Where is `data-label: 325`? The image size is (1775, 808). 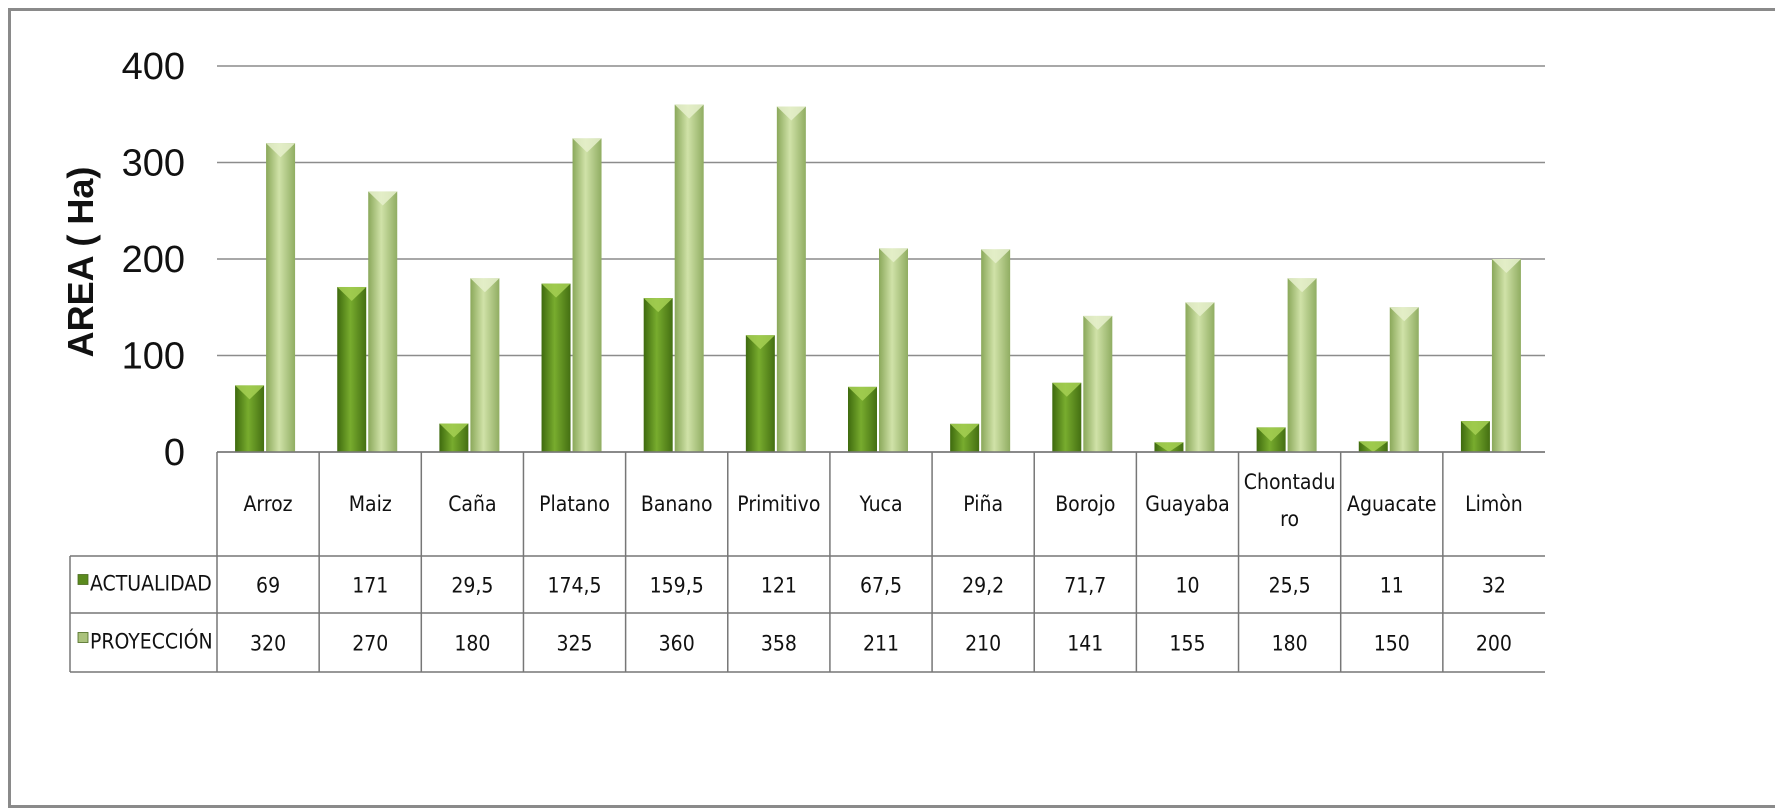
data-label: 325 is located at coordinates (575, 644).